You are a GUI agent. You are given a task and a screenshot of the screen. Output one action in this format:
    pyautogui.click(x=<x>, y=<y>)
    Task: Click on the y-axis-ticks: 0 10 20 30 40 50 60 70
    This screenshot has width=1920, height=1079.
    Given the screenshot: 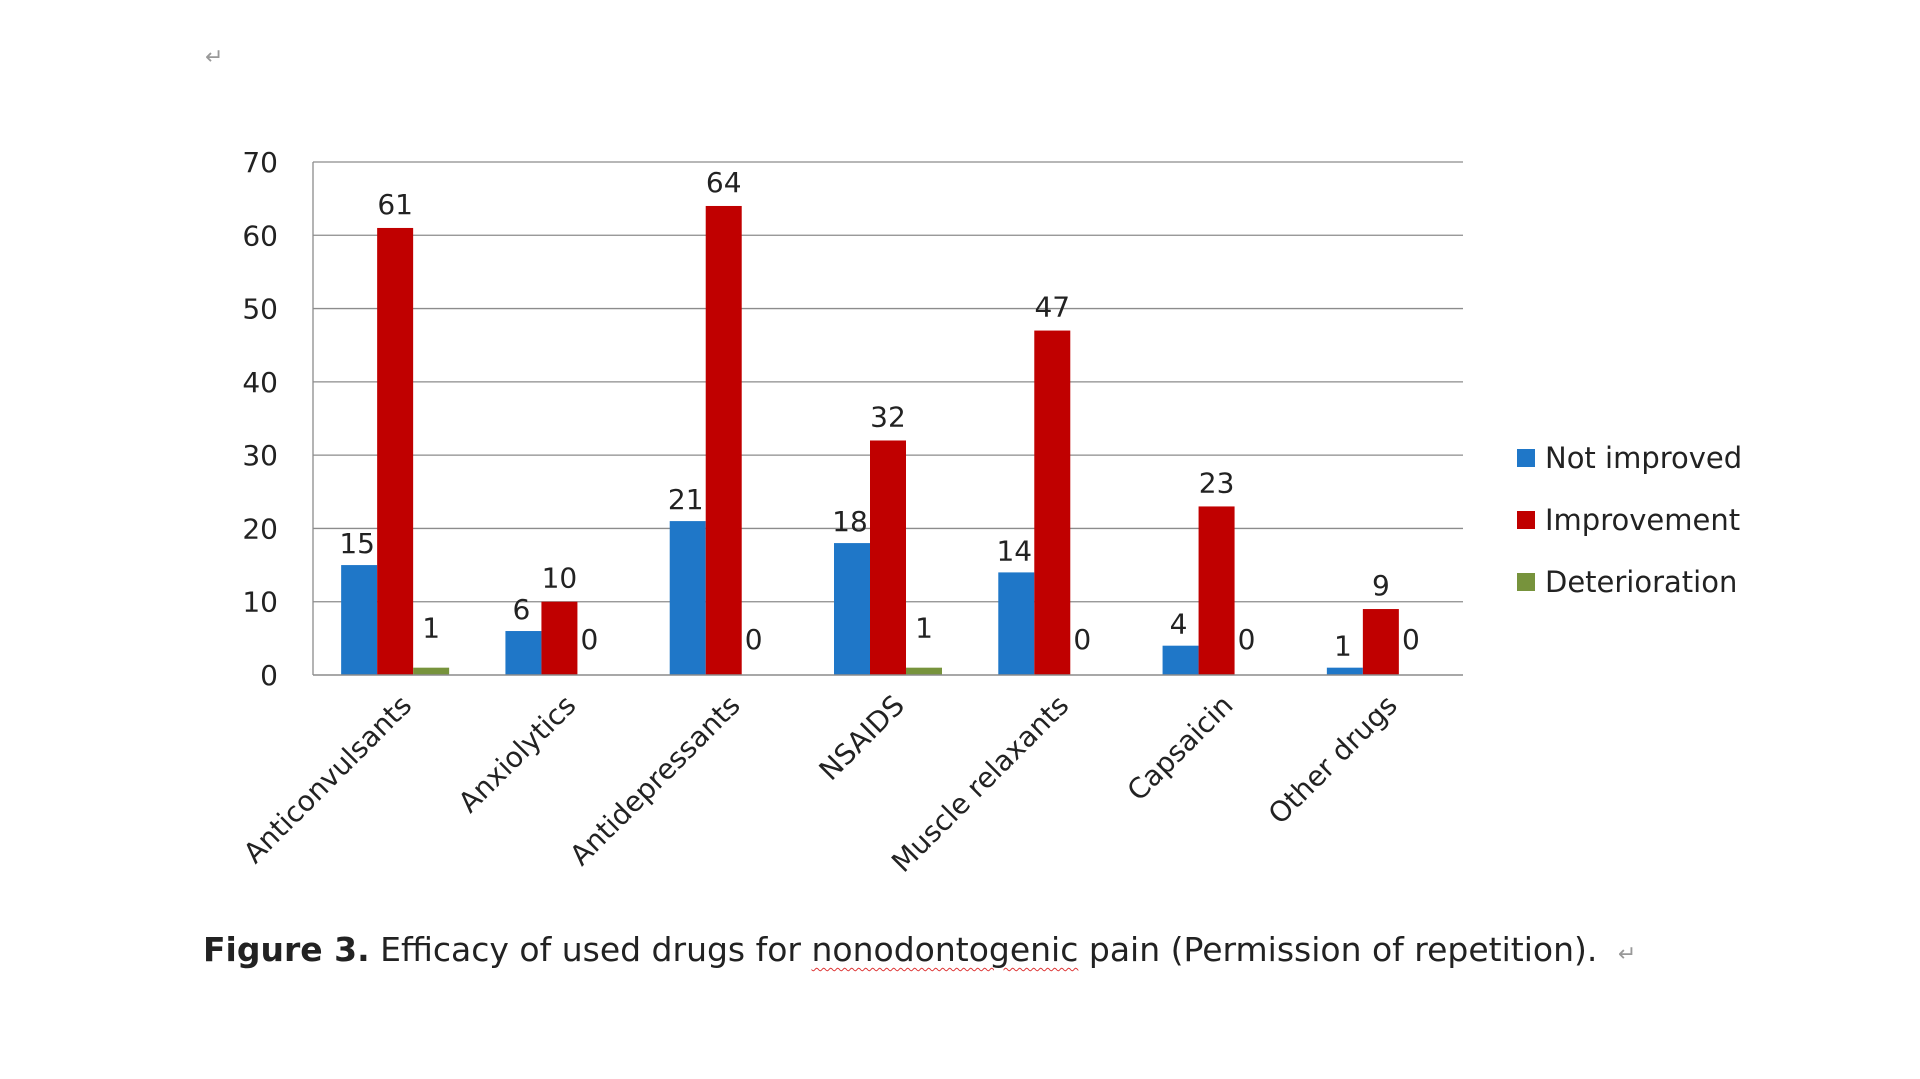 What is the action you would take?
    pyautogui.click(x=260, y=419)
    